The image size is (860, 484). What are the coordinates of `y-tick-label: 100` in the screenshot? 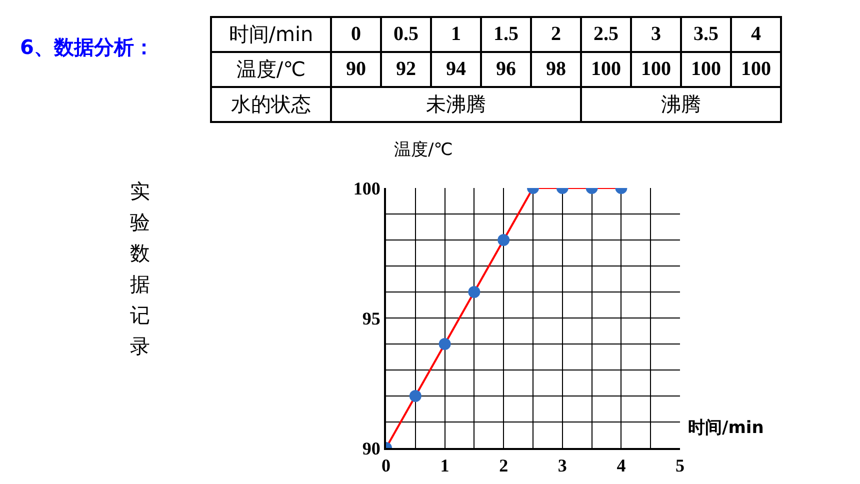 It's located at (366, 188).